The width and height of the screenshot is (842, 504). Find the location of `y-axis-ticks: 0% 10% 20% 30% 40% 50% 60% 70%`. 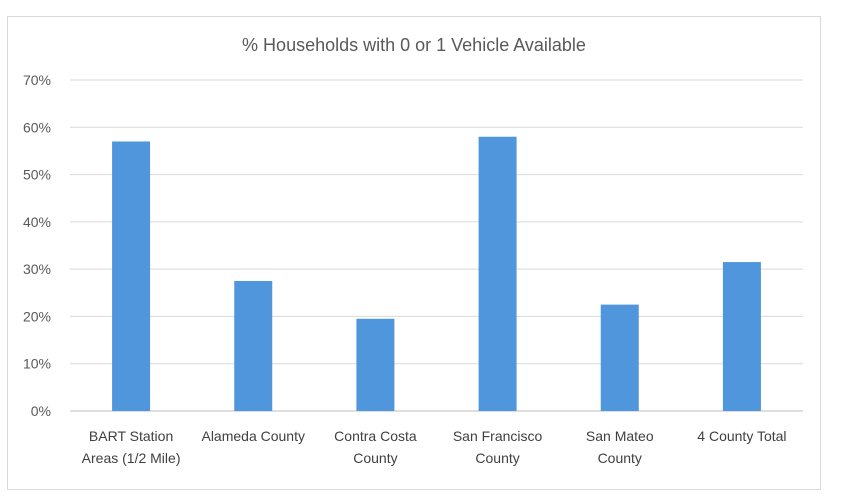

y-axis-ticks: 0% 10% 20% 30% 40% 50% 60% 70% is located at coordinates (37, 245).